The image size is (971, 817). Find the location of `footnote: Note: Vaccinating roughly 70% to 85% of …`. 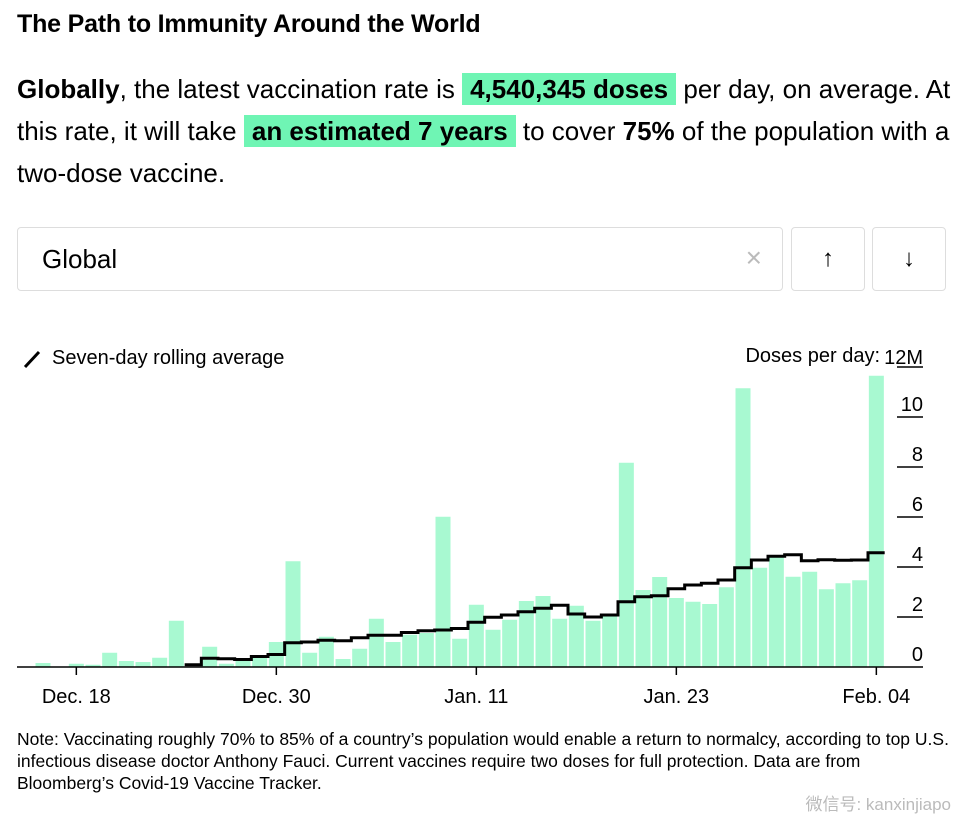

footnote: Note: Vaccinating roughly 70% to 85% of … is located at coordinates (483, 761).